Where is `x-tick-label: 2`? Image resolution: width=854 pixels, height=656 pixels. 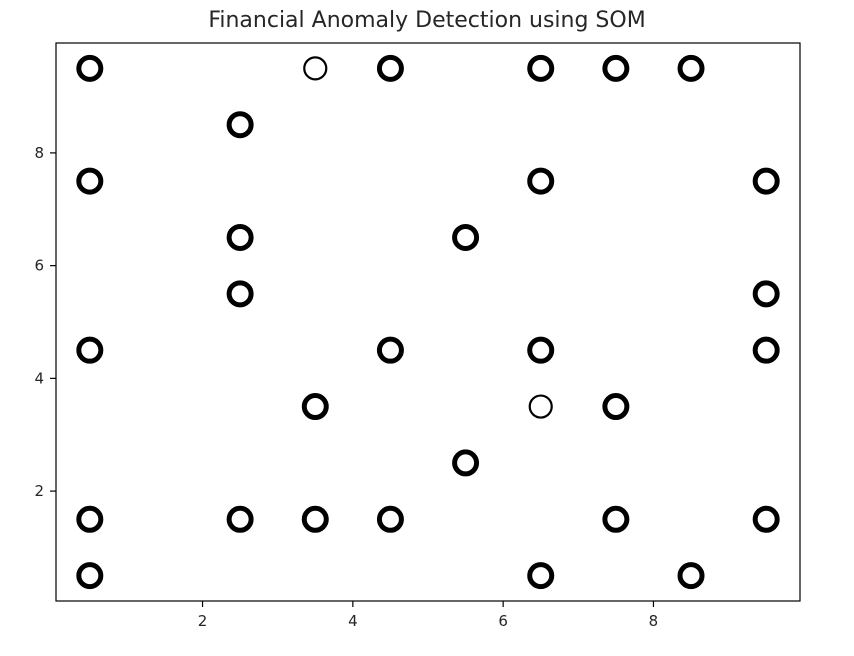
x-tick-label: 2 is located at coordinates (203, 621).